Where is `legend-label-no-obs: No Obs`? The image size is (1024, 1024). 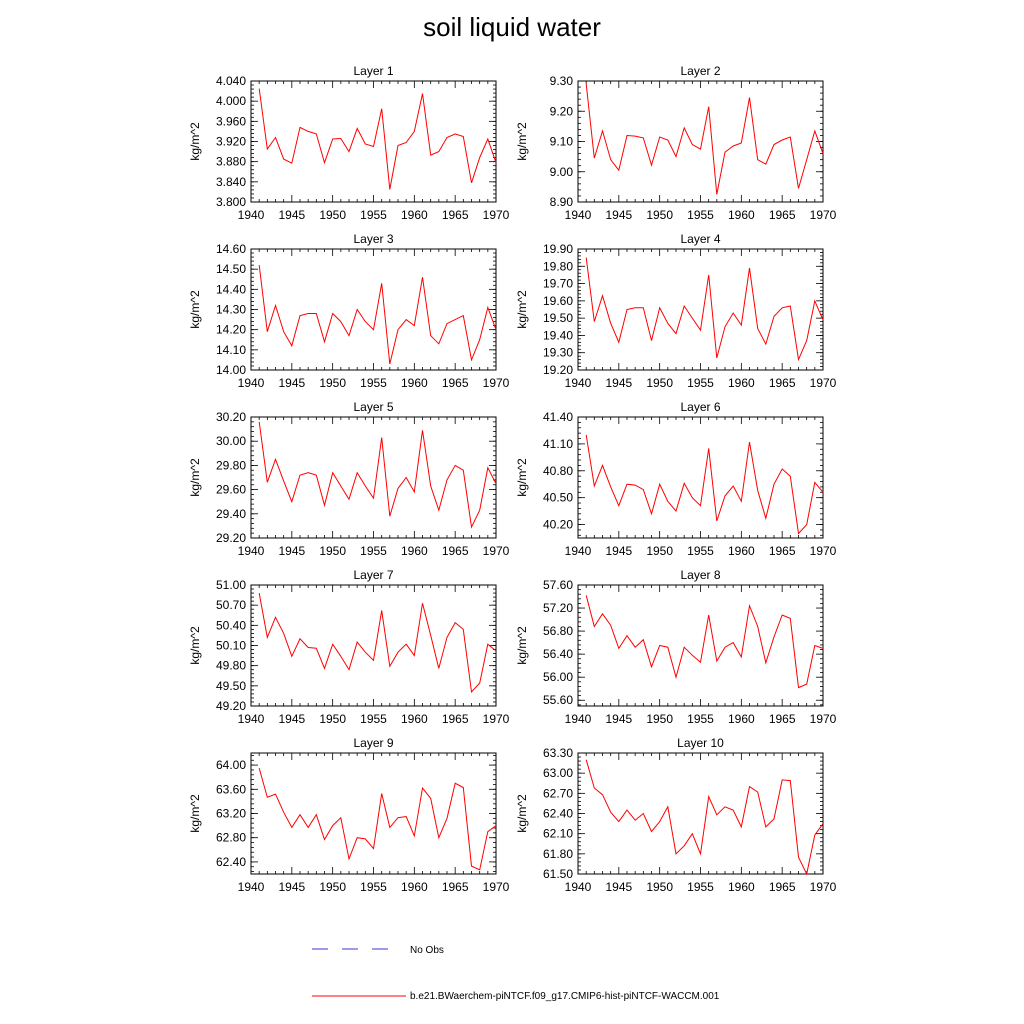 legend-label-no-obs: No Obs is located at coordinates (427, 950).